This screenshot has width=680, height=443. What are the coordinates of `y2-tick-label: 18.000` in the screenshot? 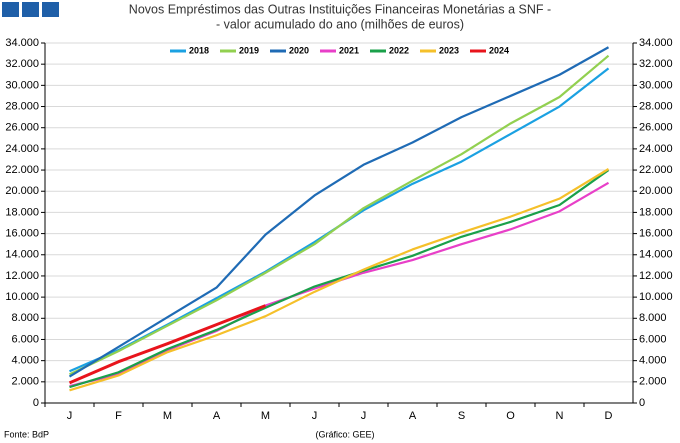 It's located at (656, 212).